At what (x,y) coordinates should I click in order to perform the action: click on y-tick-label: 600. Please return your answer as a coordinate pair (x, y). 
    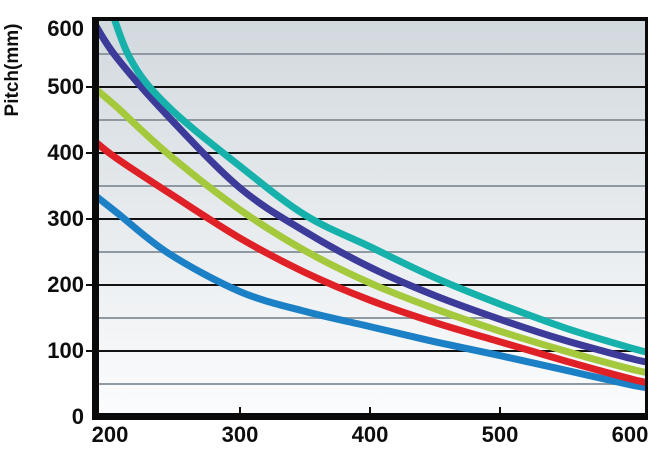
    Looking at the image, I should click on (65, 28).